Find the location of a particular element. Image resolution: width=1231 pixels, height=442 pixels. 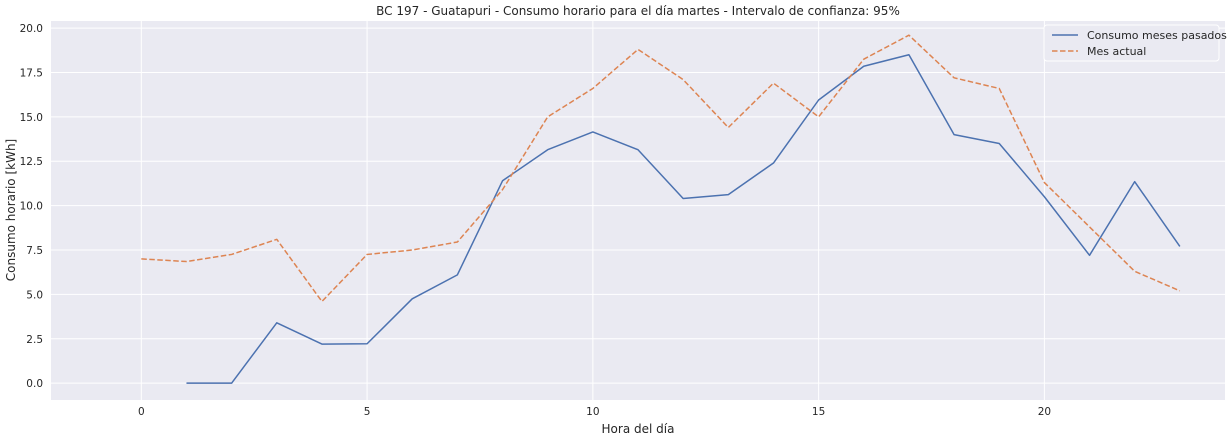

y-tick-label: 17.5 is located at coordinates (31, 73).